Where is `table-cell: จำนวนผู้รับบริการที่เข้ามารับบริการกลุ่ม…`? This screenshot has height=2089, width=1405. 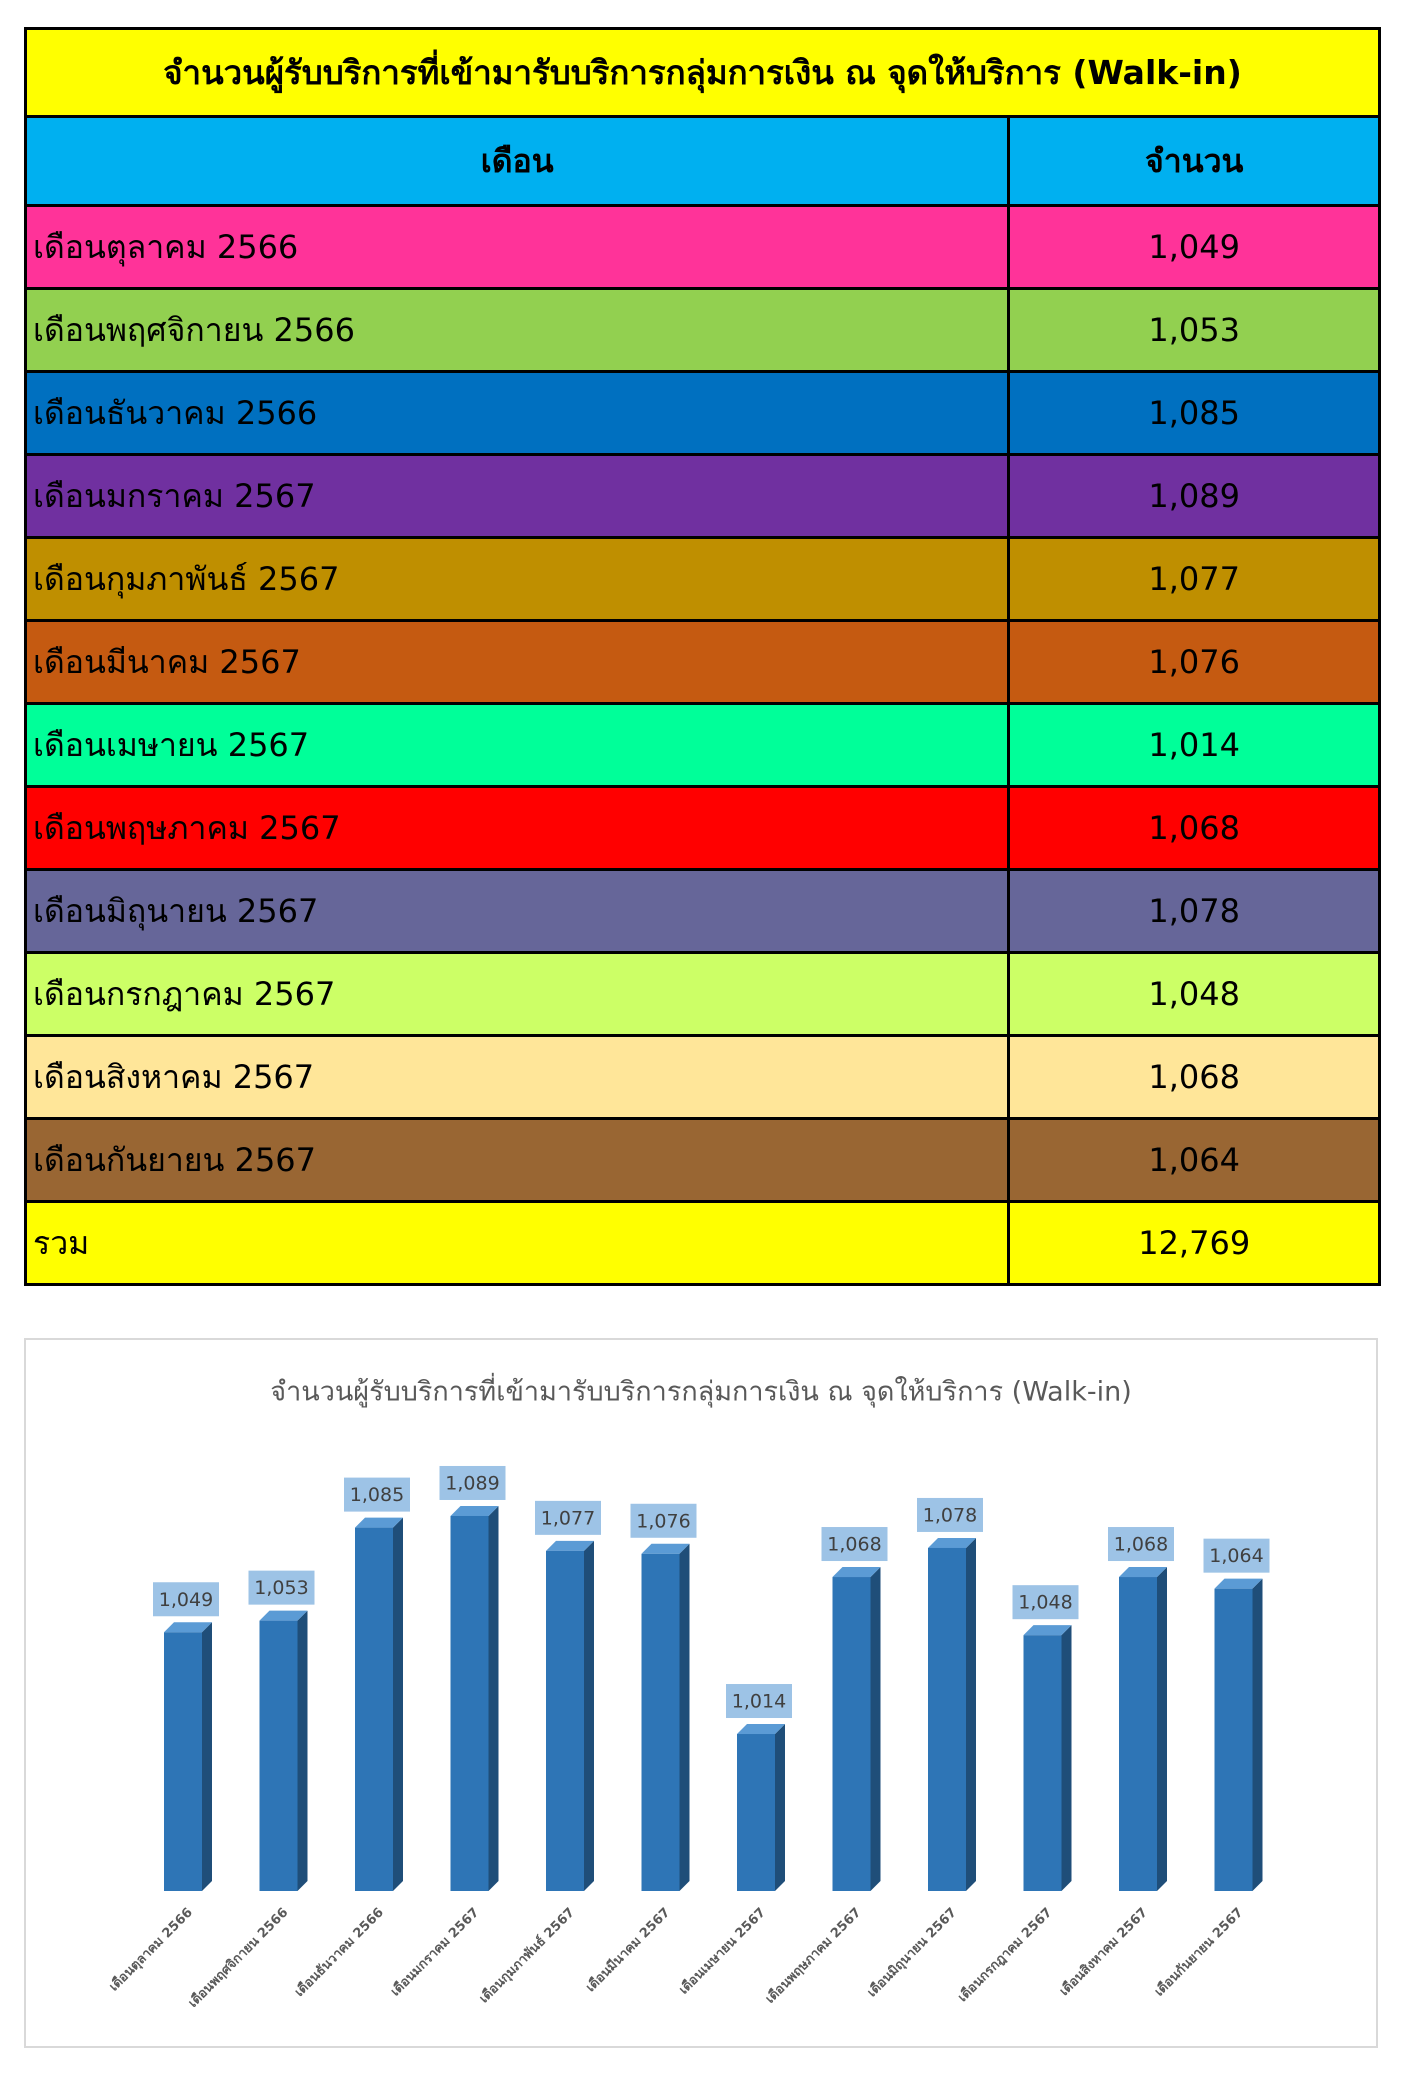 table-cell: จำนวนผู้รับบริการที่เข้ามารับบริการกลุ่ม… is located at coordinates (702, 72).